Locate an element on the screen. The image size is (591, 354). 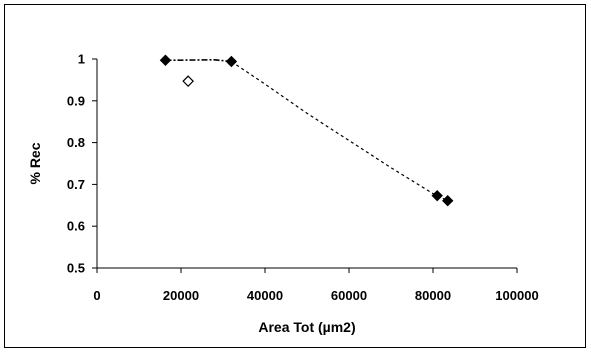
x-tick-label: 0 is located at coordinates (96, 295).